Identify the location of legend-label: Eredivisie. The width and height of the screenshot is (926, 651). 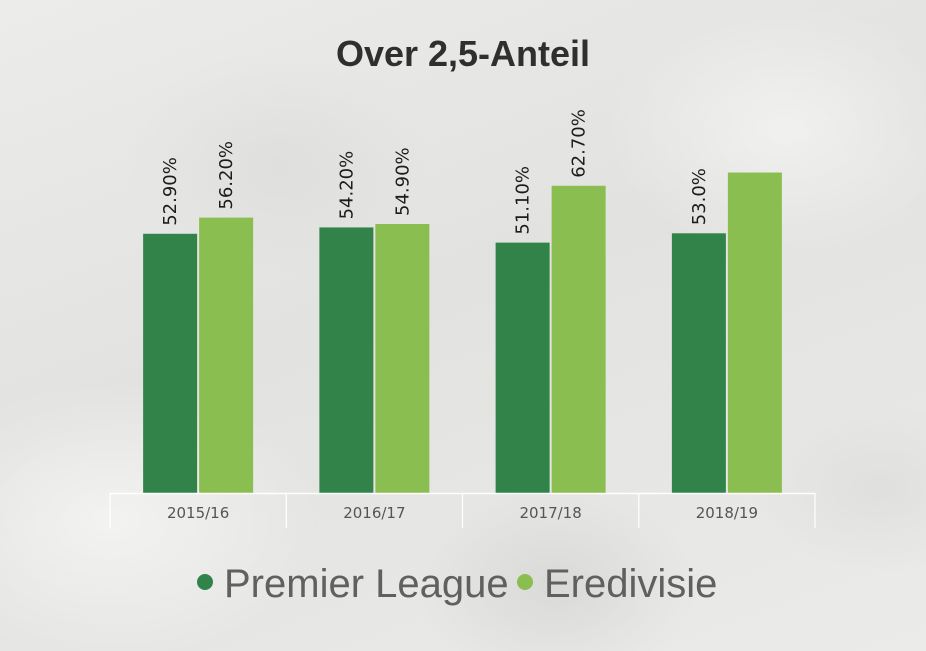
(630, 584).